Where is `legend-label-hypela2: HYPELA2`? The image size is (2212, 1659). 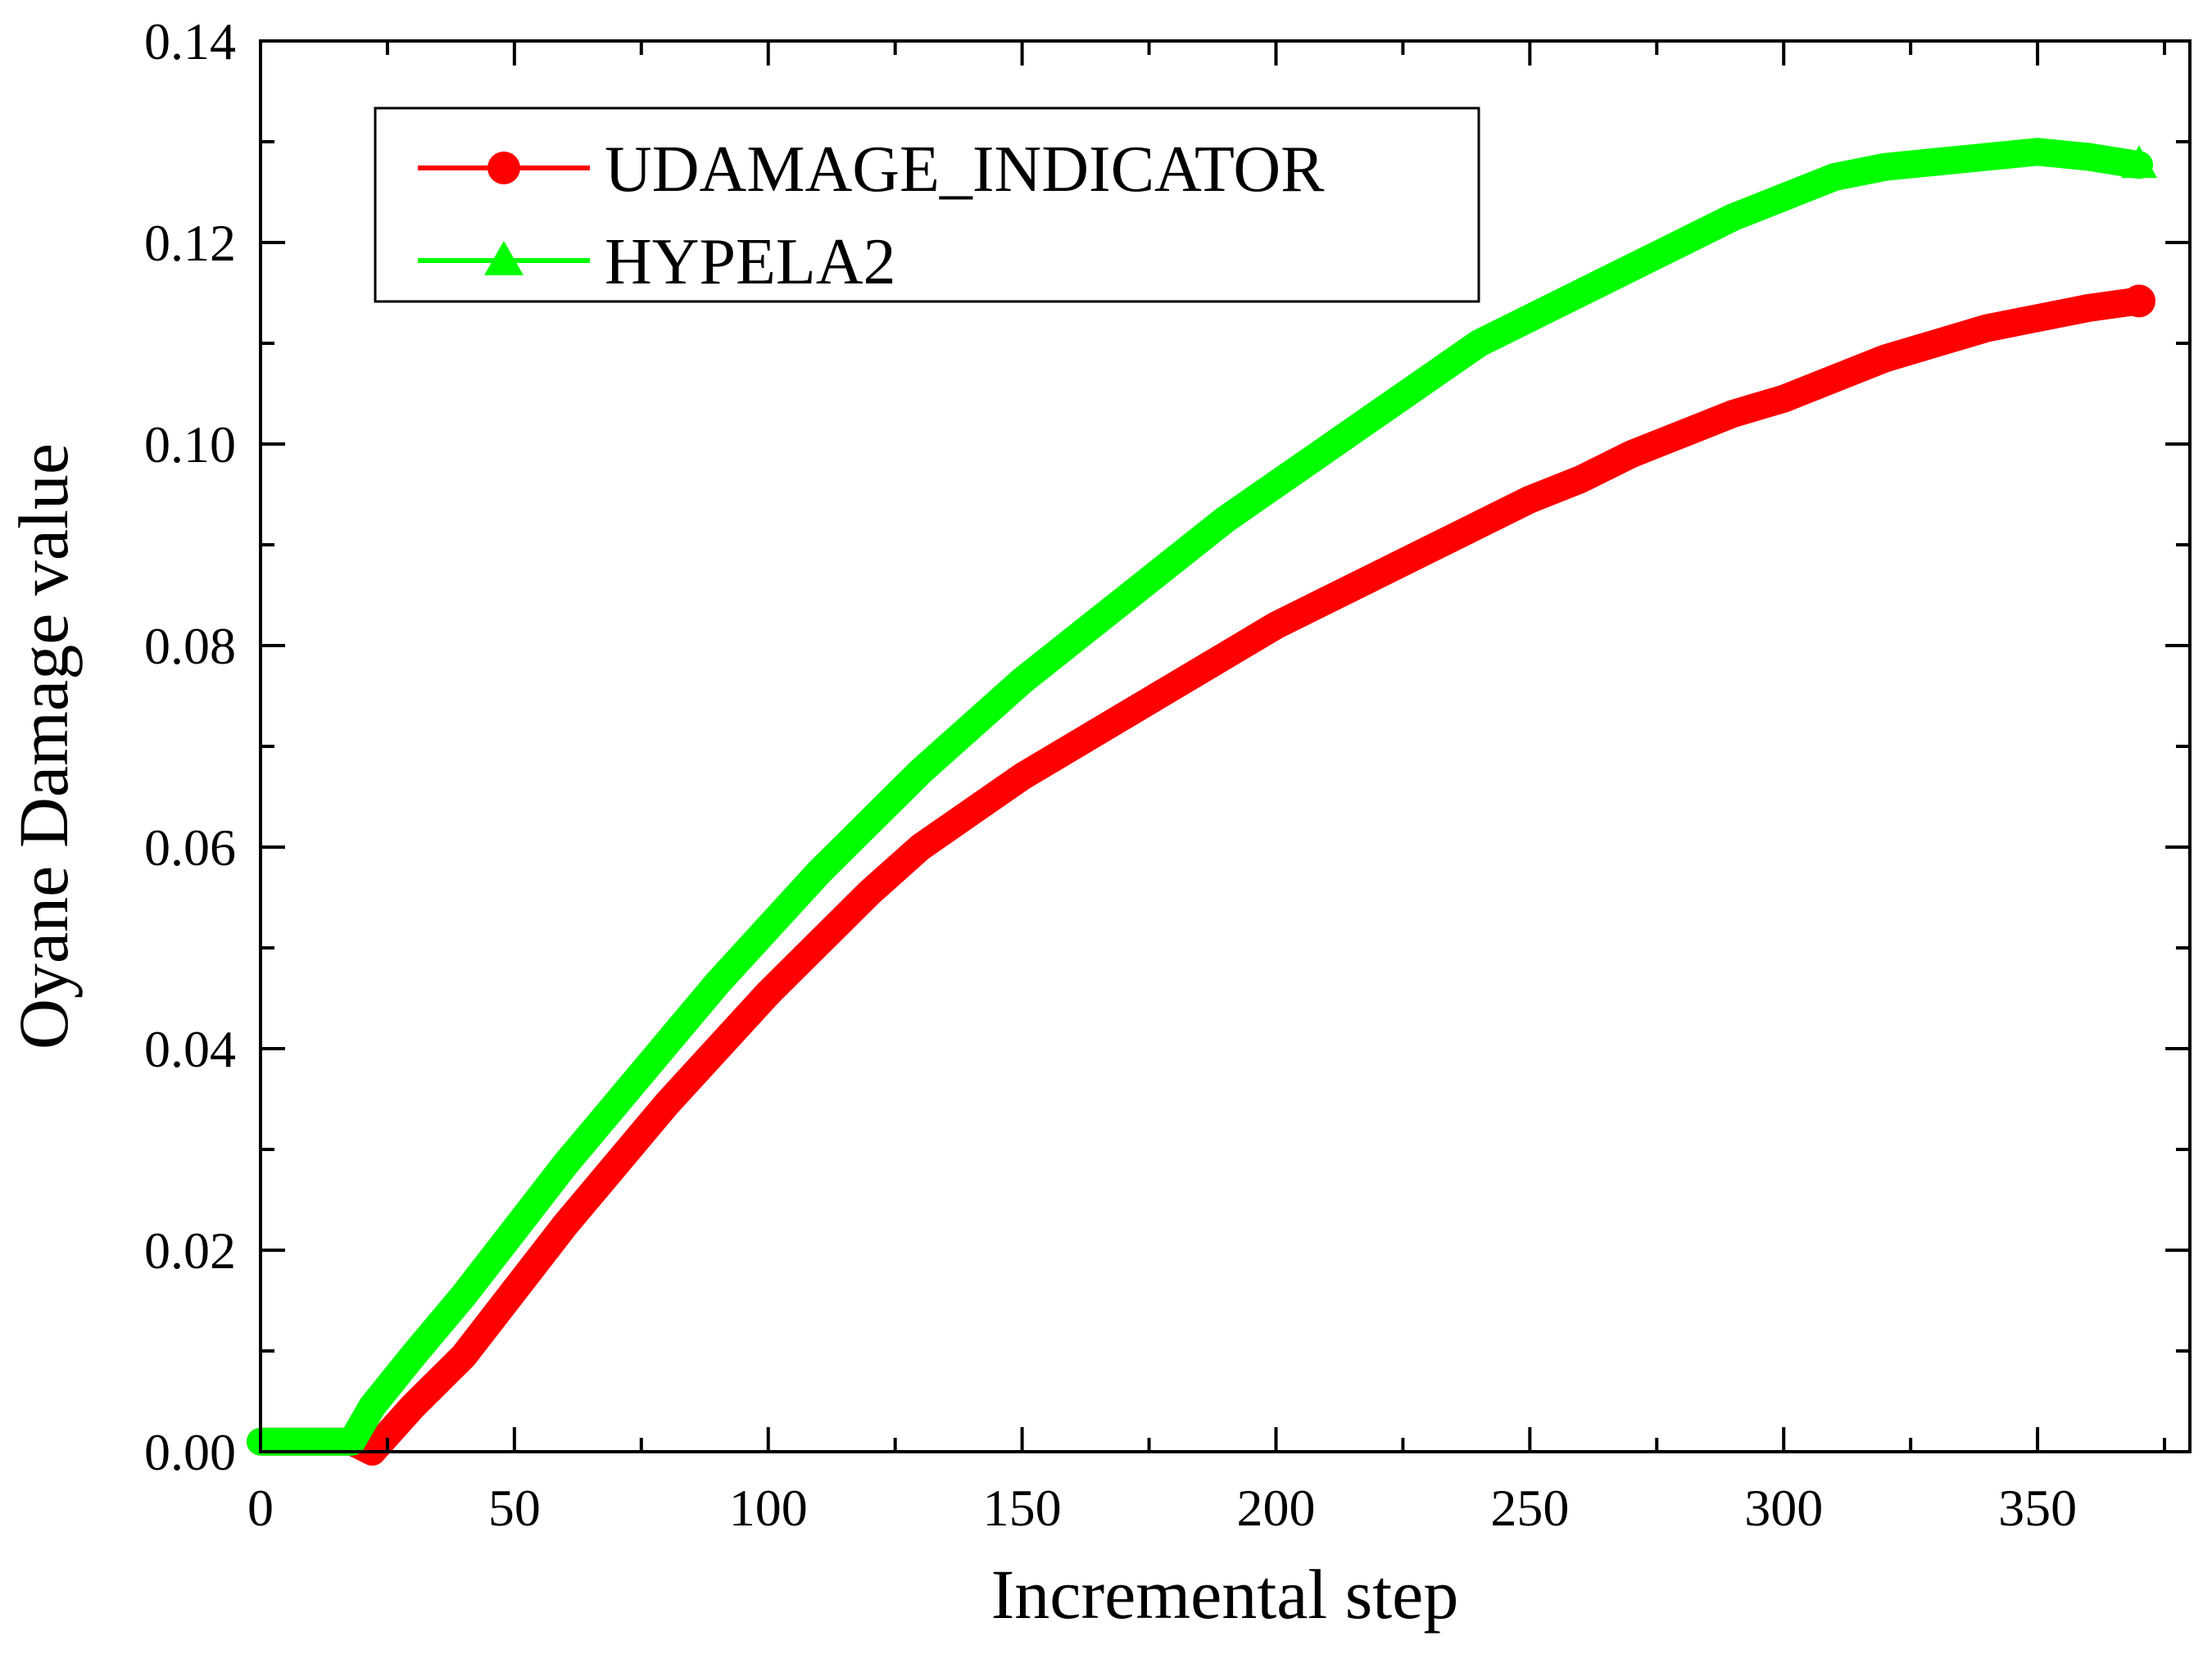 legend-label-hypela2: HYPELA2 is located at coordinates (750, 262).